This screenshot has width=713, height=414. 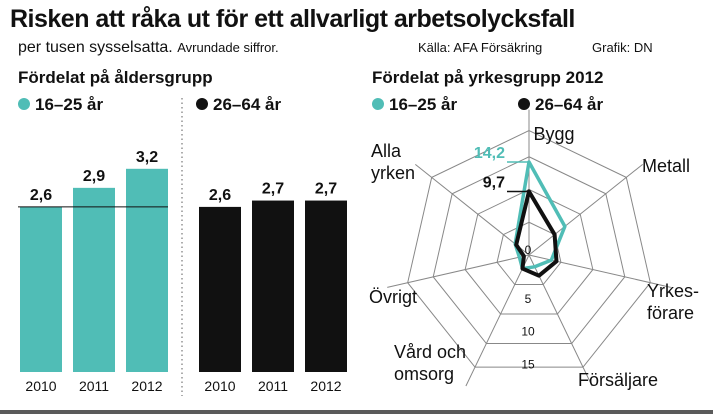 What do you see at coordinates (115, 77) in the screenshot?
I see `age-section-title: Fördelat på åldersgrupp` at bounding box center [115, 77].